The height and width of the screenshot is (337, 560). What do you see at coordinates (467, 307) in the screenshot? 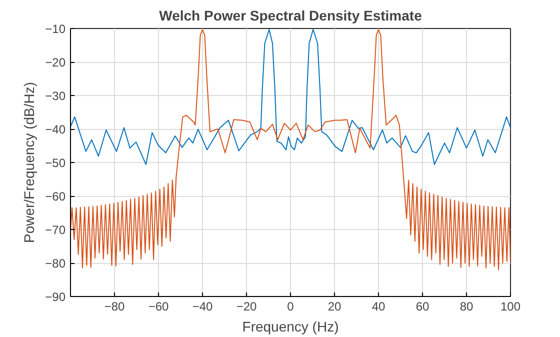
I see `x-tick-label: 80` at bounding box center [467, 307].